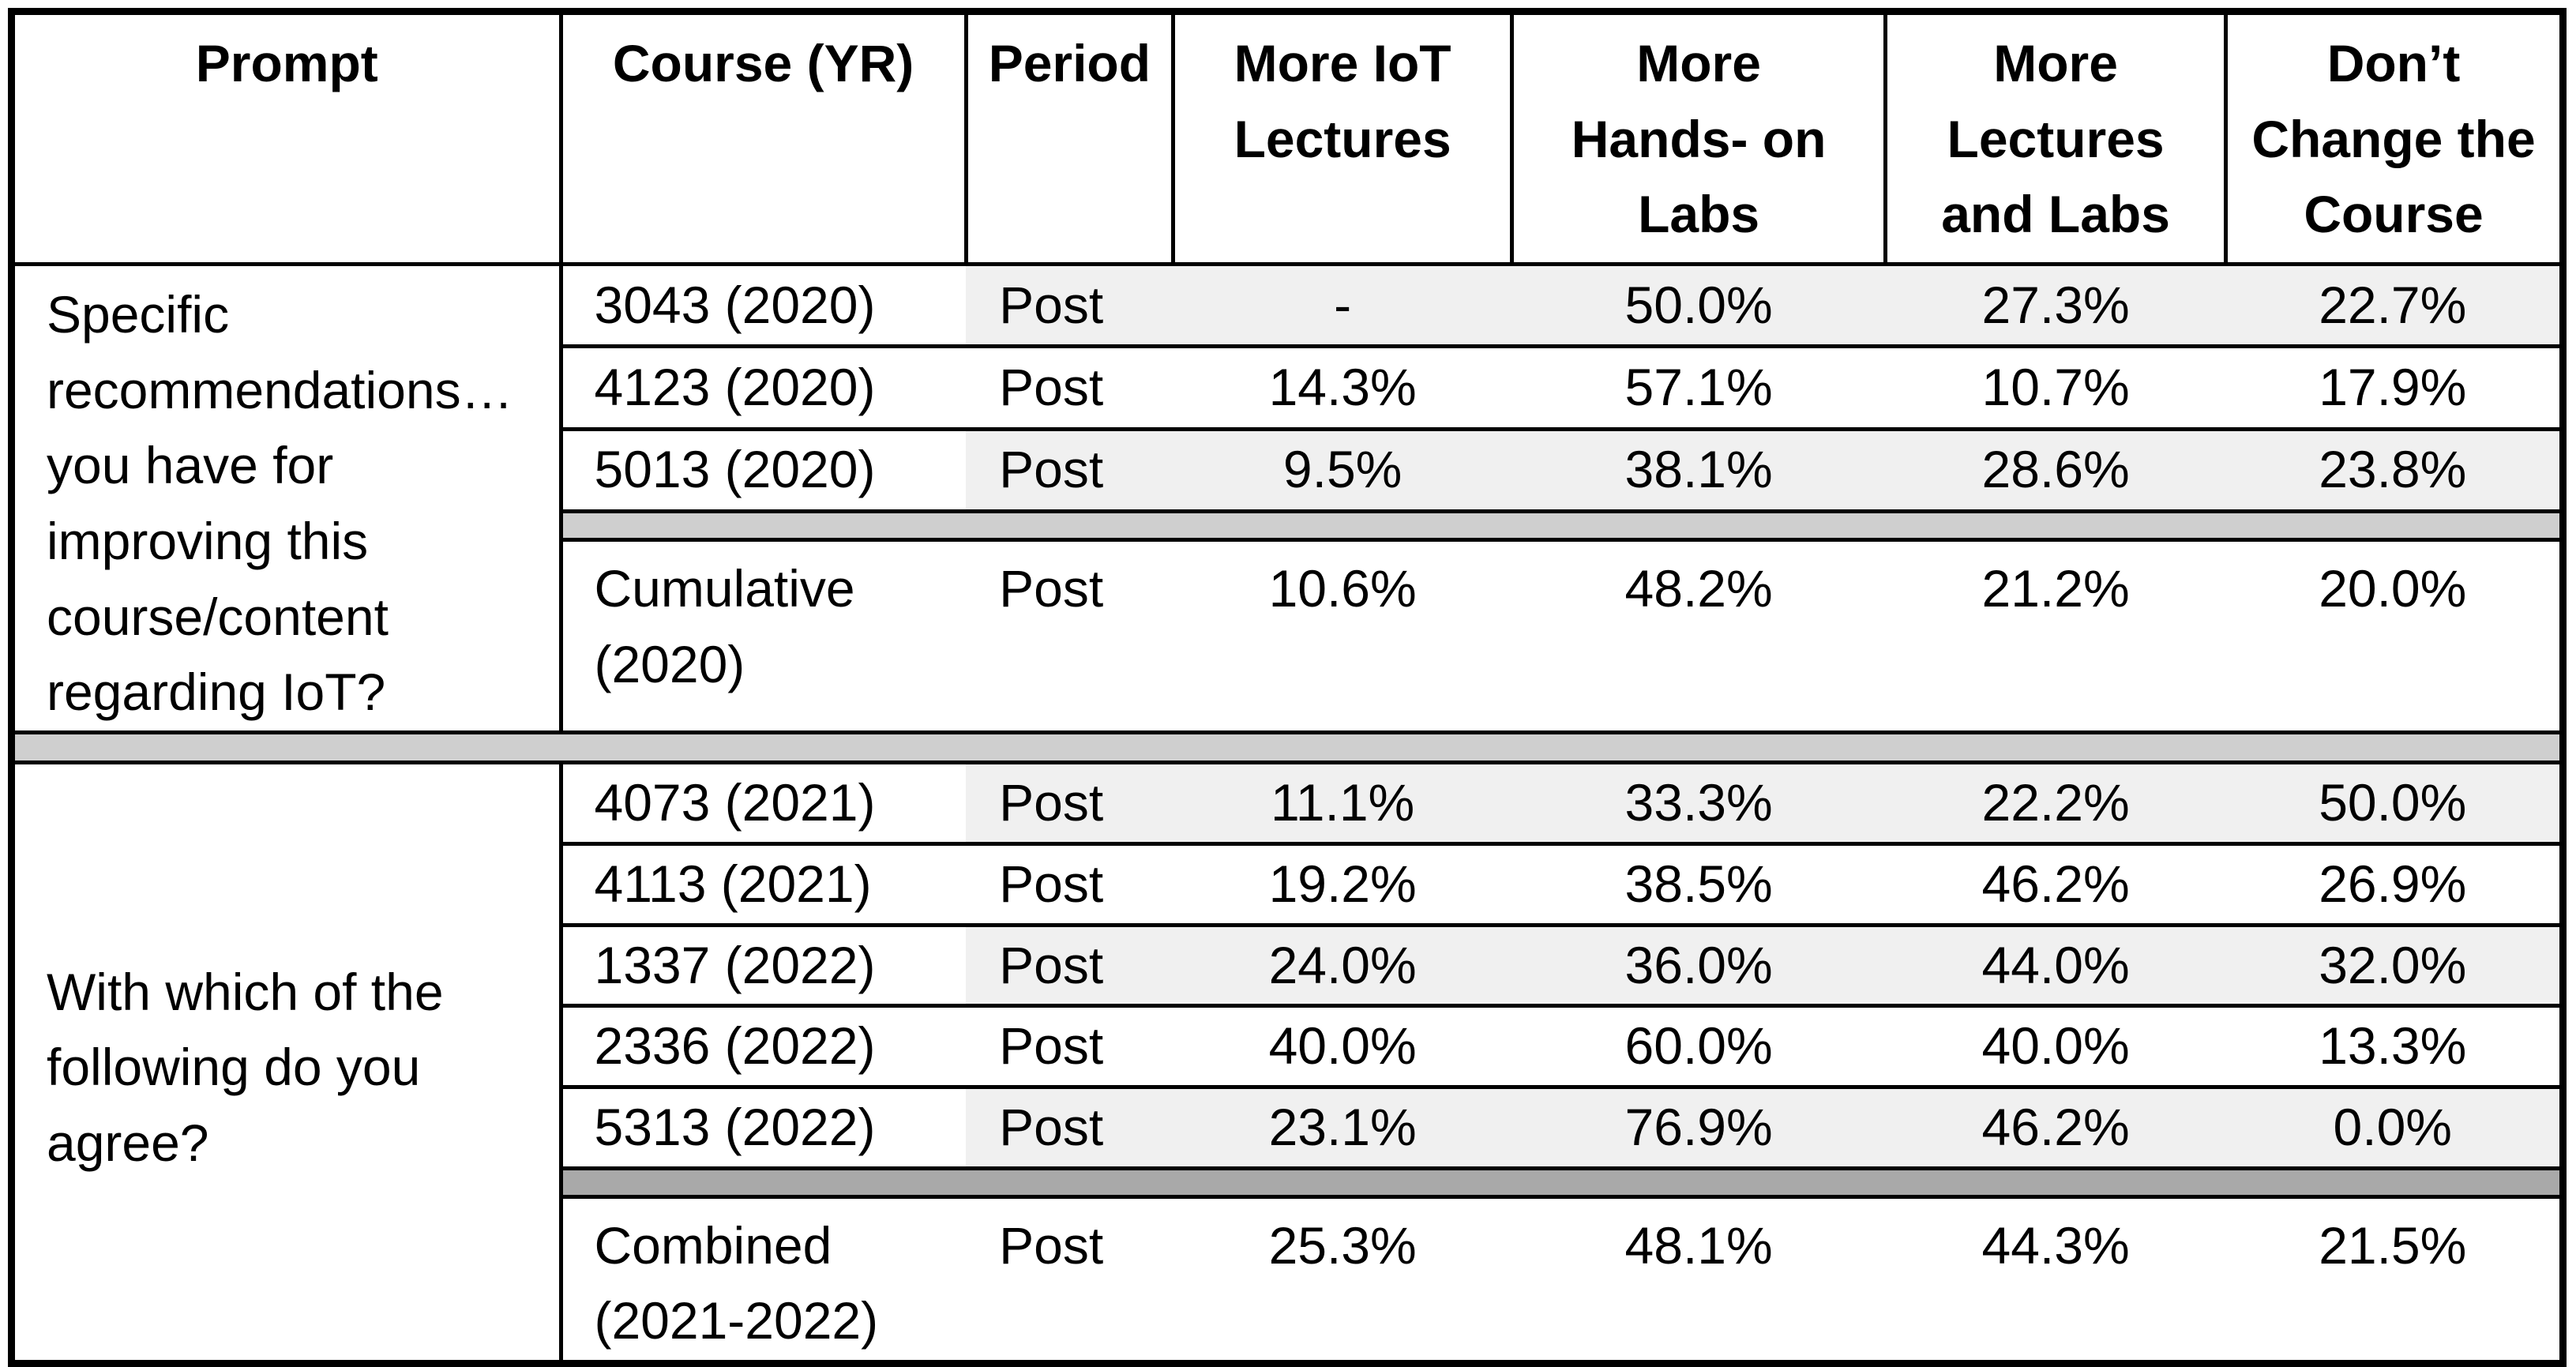 This screenshot has width=2576, height=1367. Describe the element at coordinates (1343, 137) in the screenshot. I see `header-cell-more-iot-lectures: More IoT Lectures` at that location.